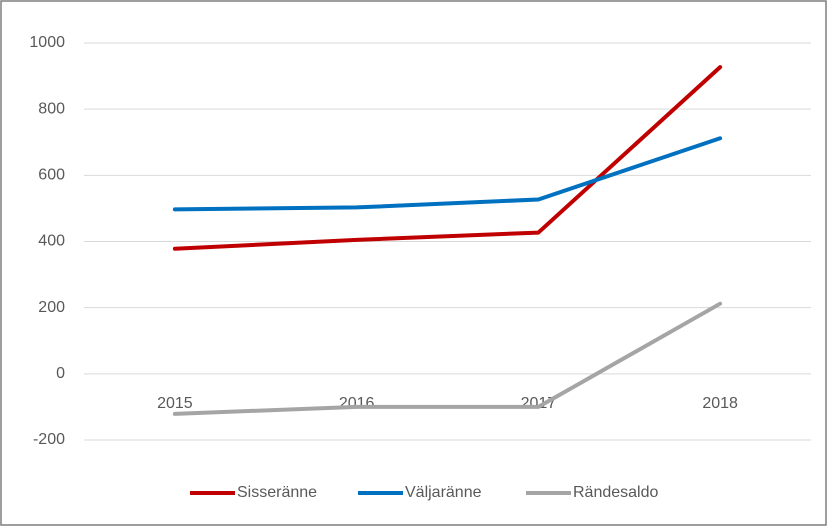 This screenshot has height=527, width=828. What do you see at coordinates (443, 492) in the screenshot?
I see `legend-label: Väljaränne` at bounding box center [443, 492].